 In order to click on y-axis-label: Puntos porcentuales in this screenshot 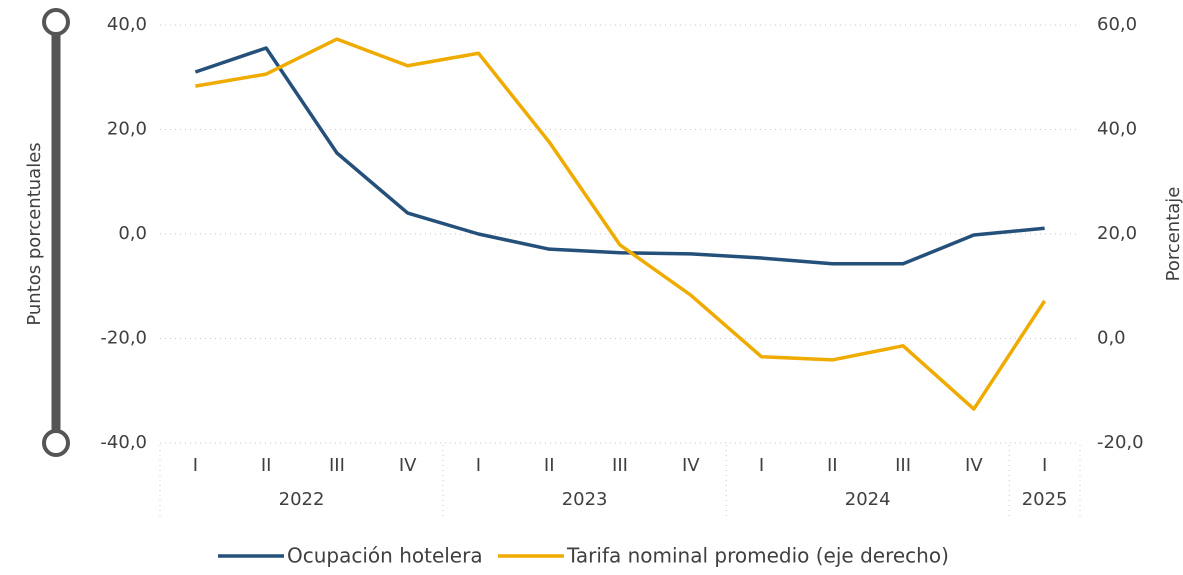, I will do `click(34, 233)`.